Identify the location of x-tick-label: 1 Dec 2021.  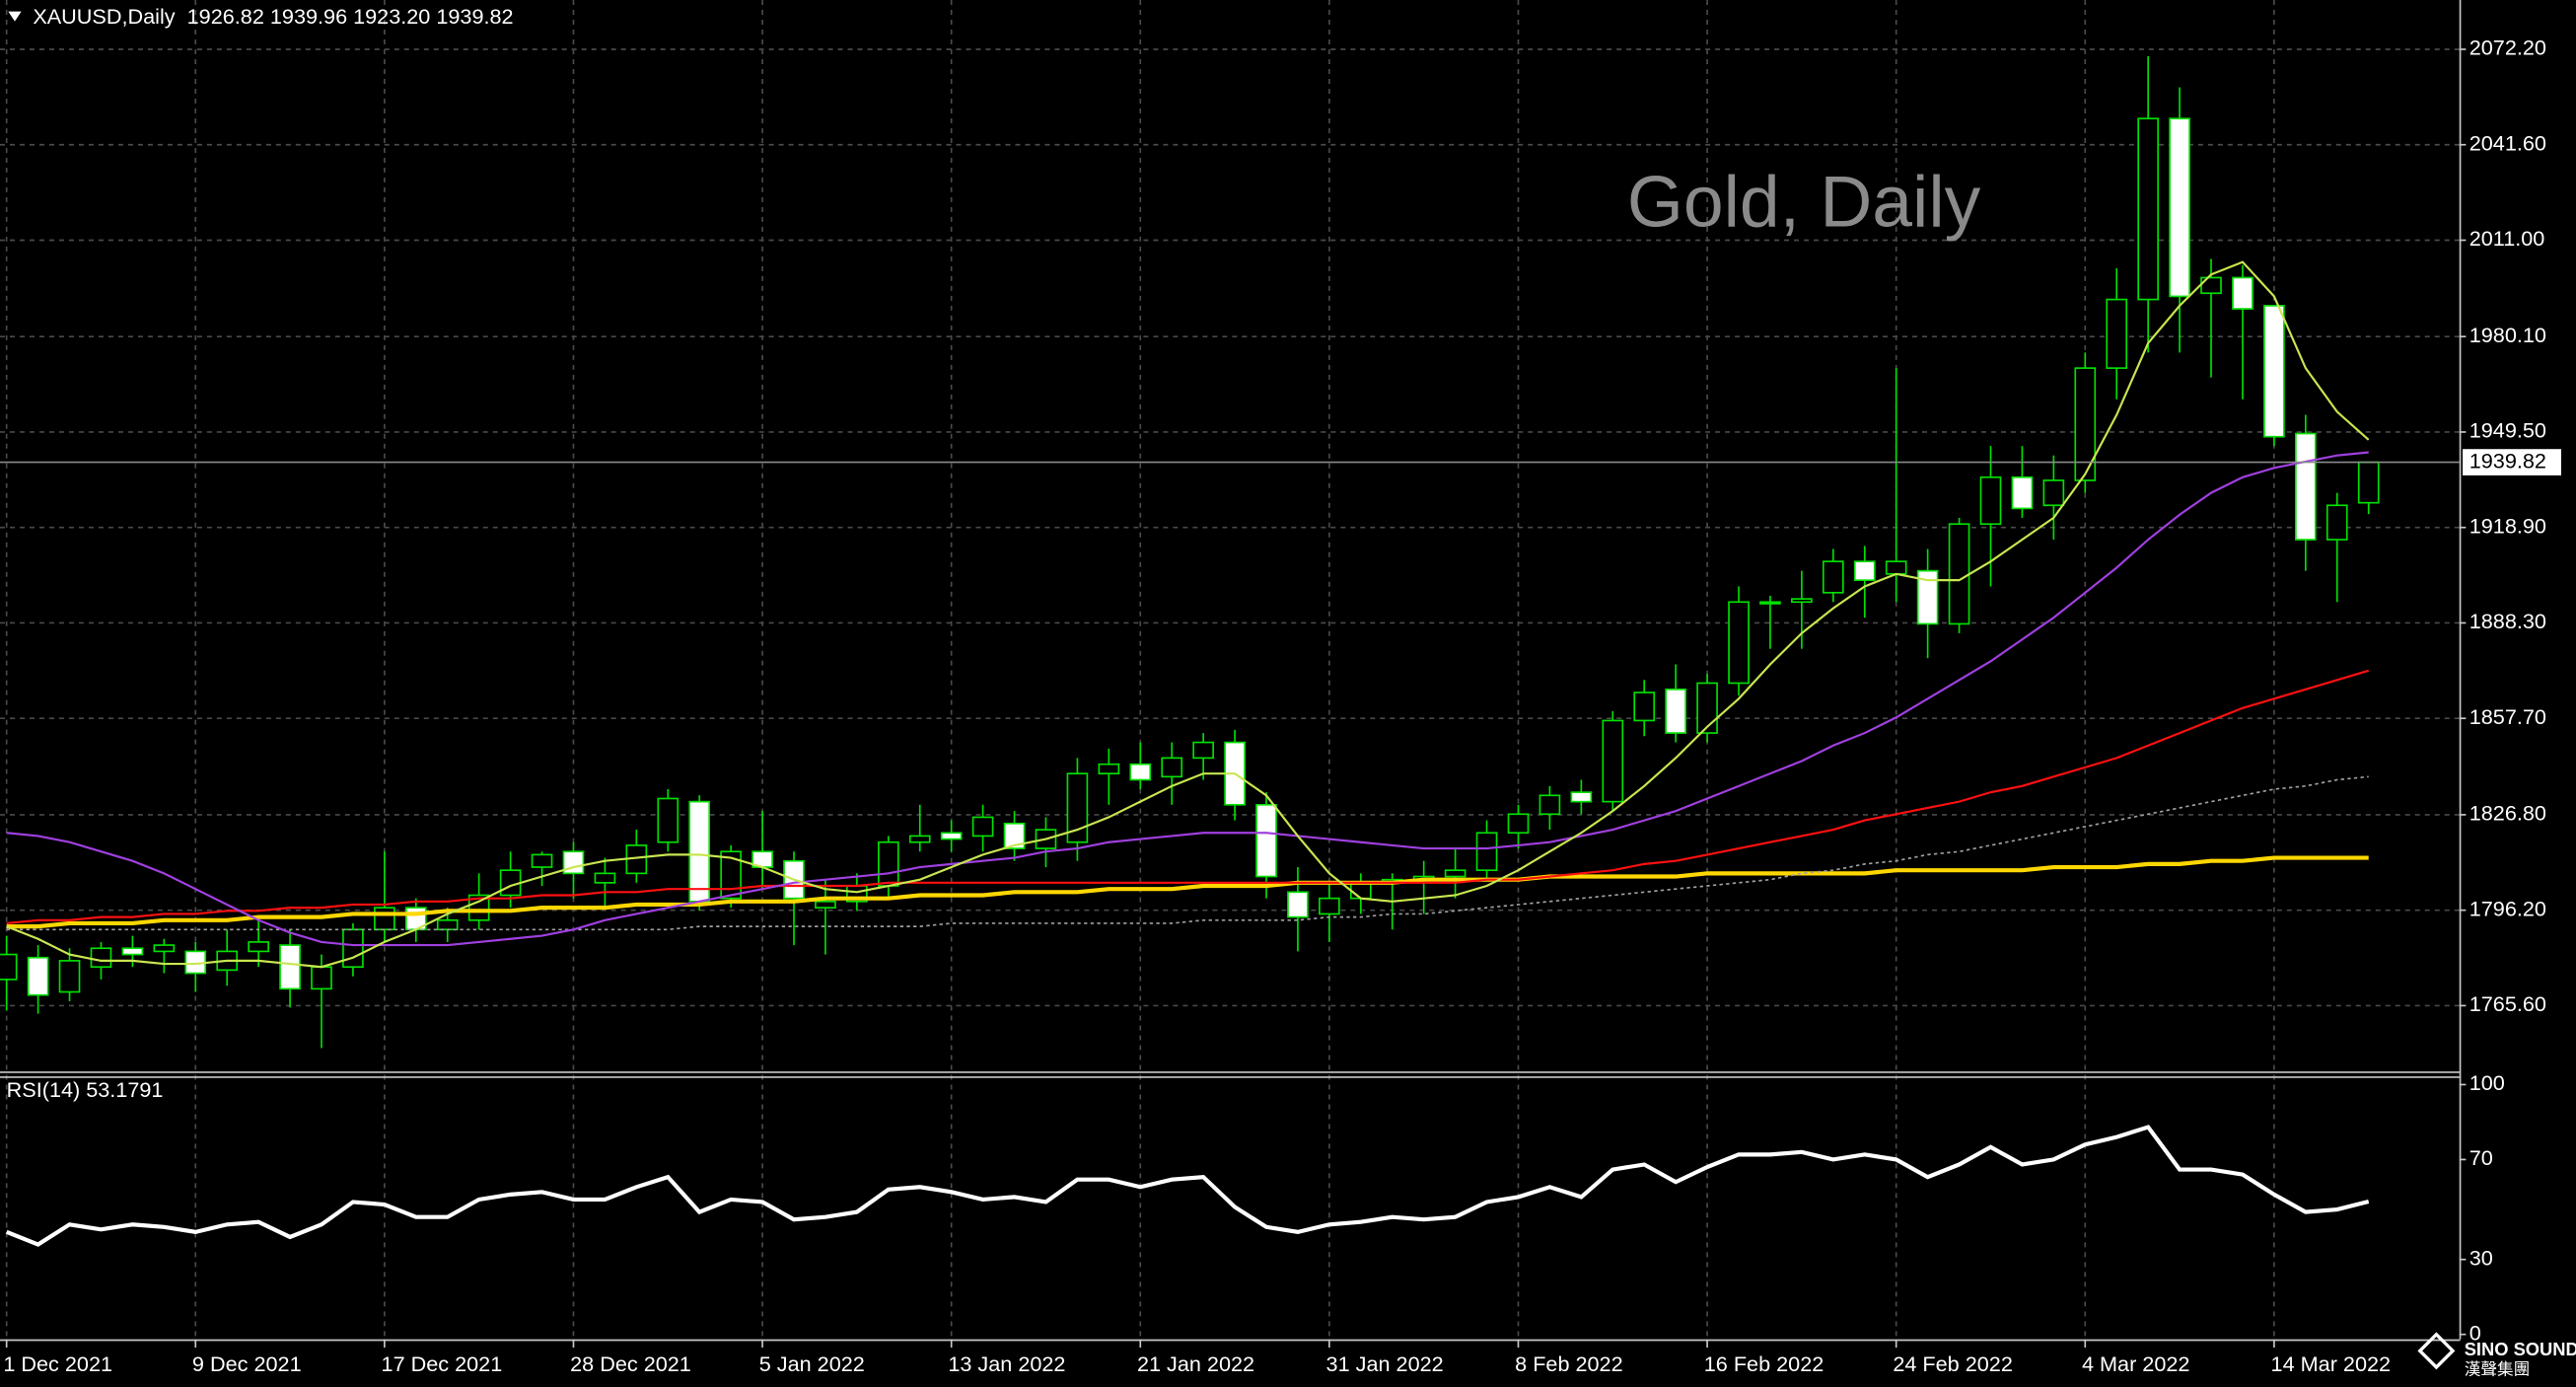
(58, 1364).